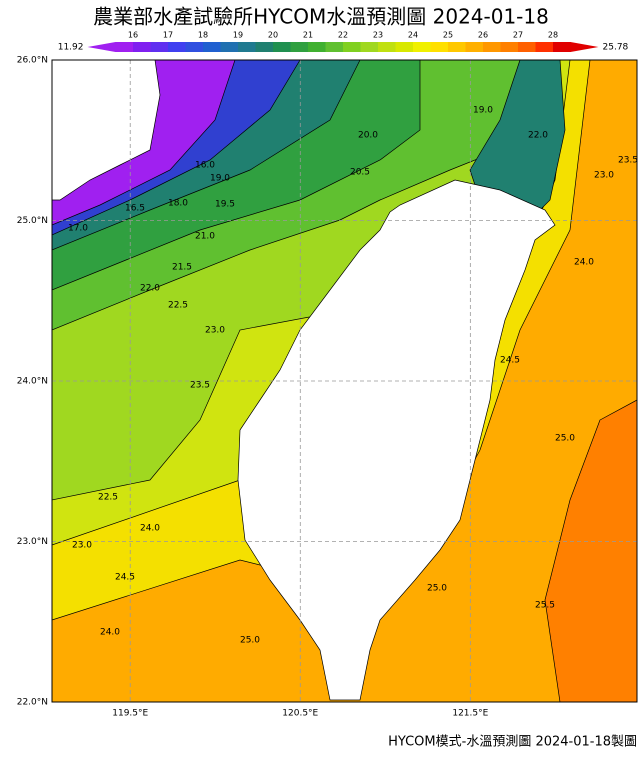  I want to click on colorbar-tick-label: 16, so click(133, 35).